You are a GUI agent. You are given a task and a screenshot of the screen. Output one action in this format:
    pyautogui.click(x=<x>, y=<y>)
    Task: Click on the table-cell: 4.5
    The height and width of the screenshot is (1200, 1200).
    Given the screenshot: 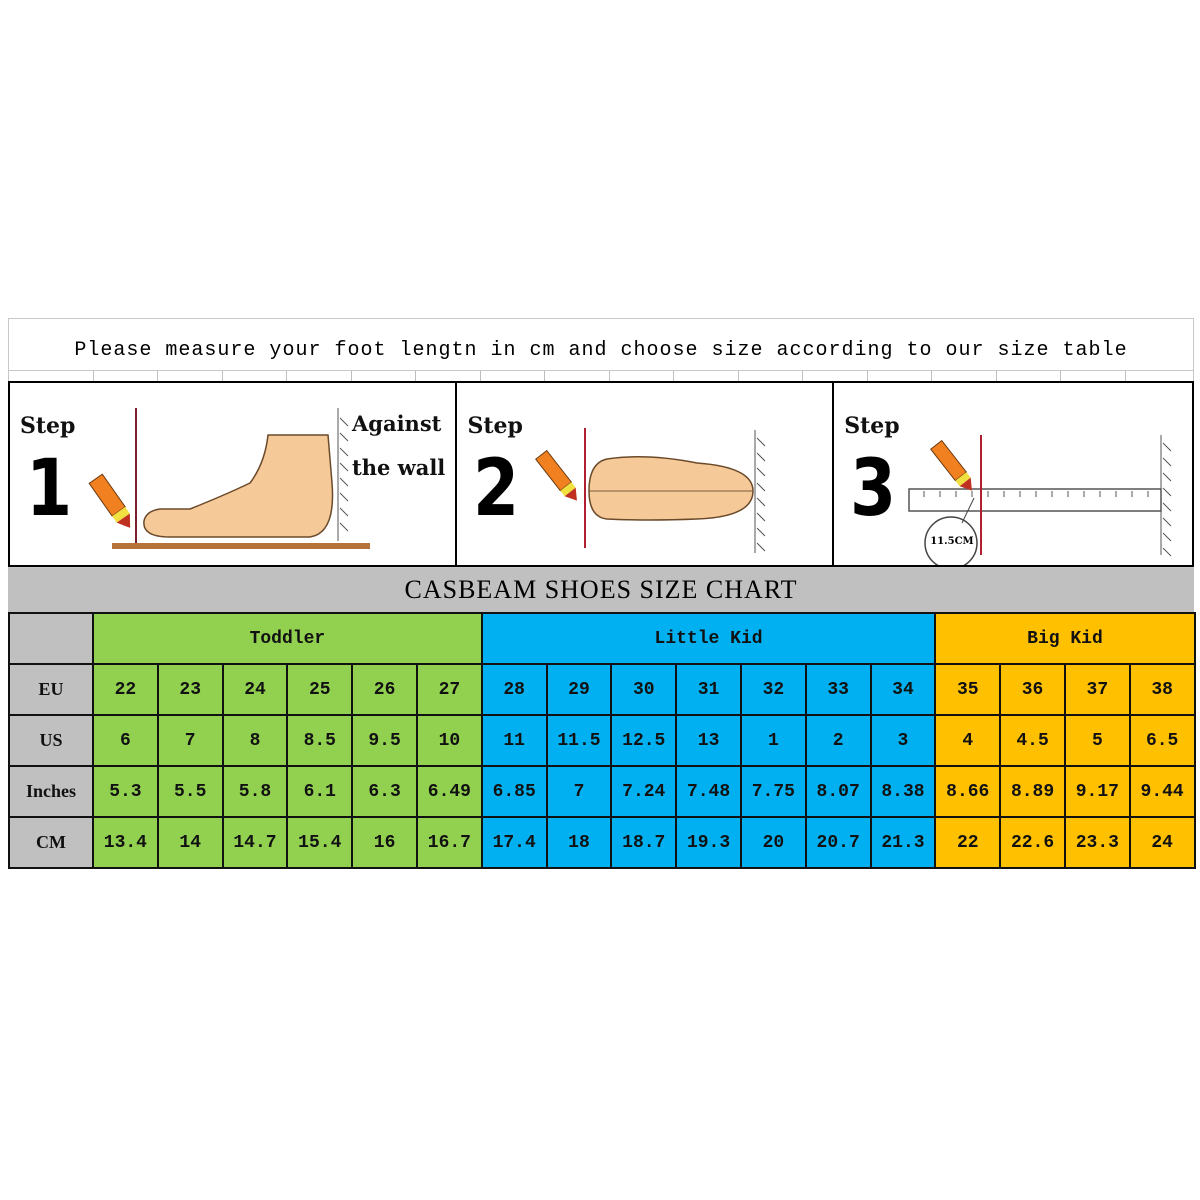 What is the action you would take?
    pyautogui.click(x=1032, y=740)
    